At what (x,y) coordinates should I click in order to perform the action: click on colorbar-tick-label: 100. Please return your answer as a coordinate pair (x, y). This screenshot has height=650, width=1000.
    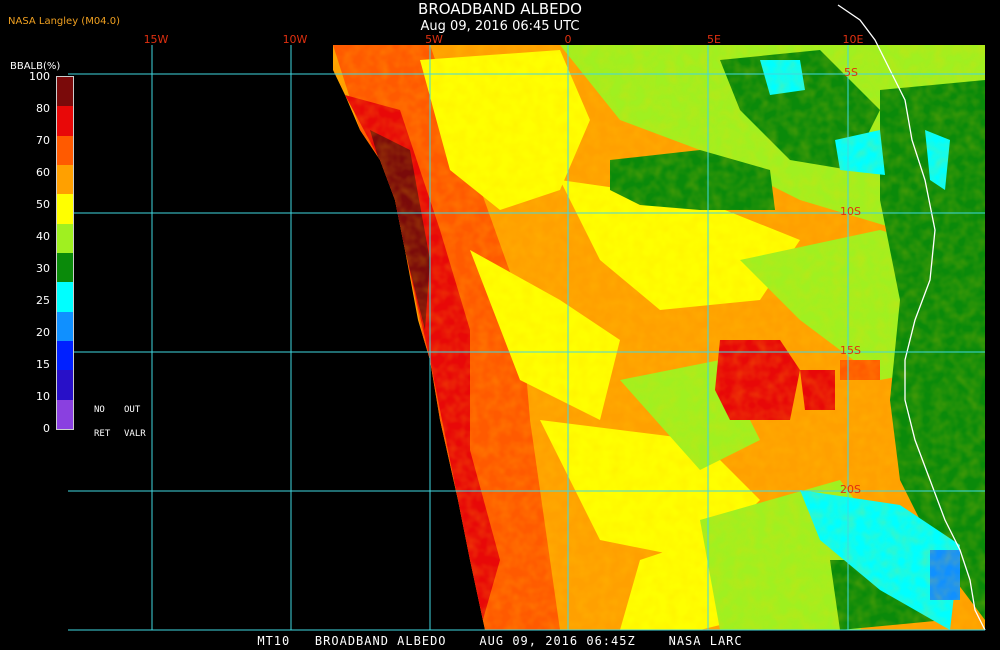
    Looking at the image, I should click on (39, 76).